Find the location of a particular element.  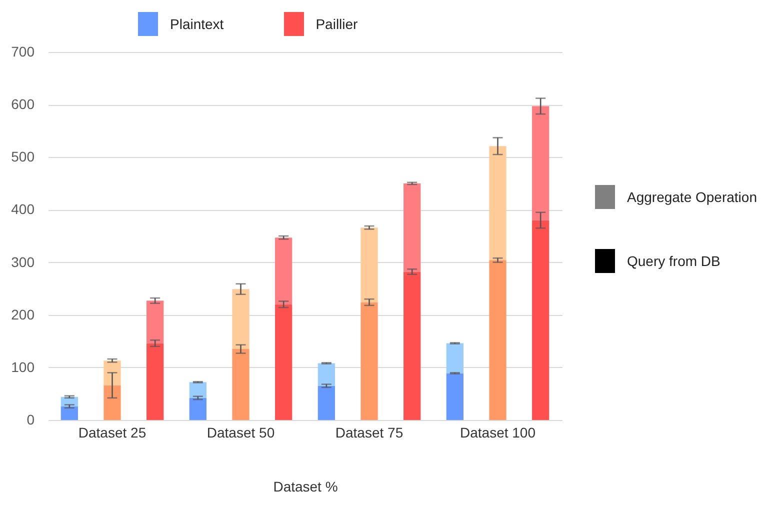

text: Paillier is located at coordinates (337, 24).